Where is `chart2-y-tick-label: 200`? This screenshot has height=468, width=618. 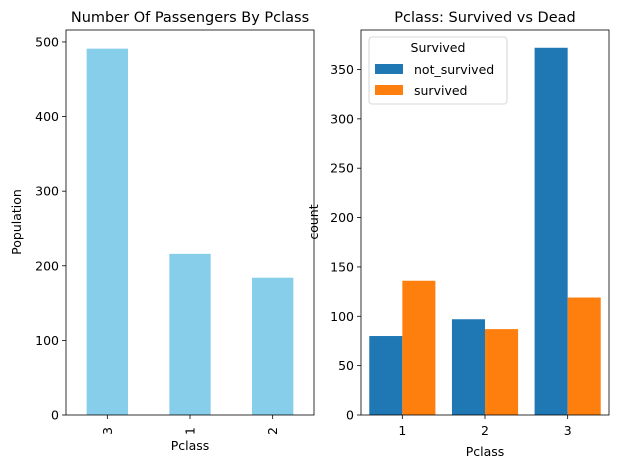 chart2-y-tick-label: 200 is located at coordinates (342, 217).